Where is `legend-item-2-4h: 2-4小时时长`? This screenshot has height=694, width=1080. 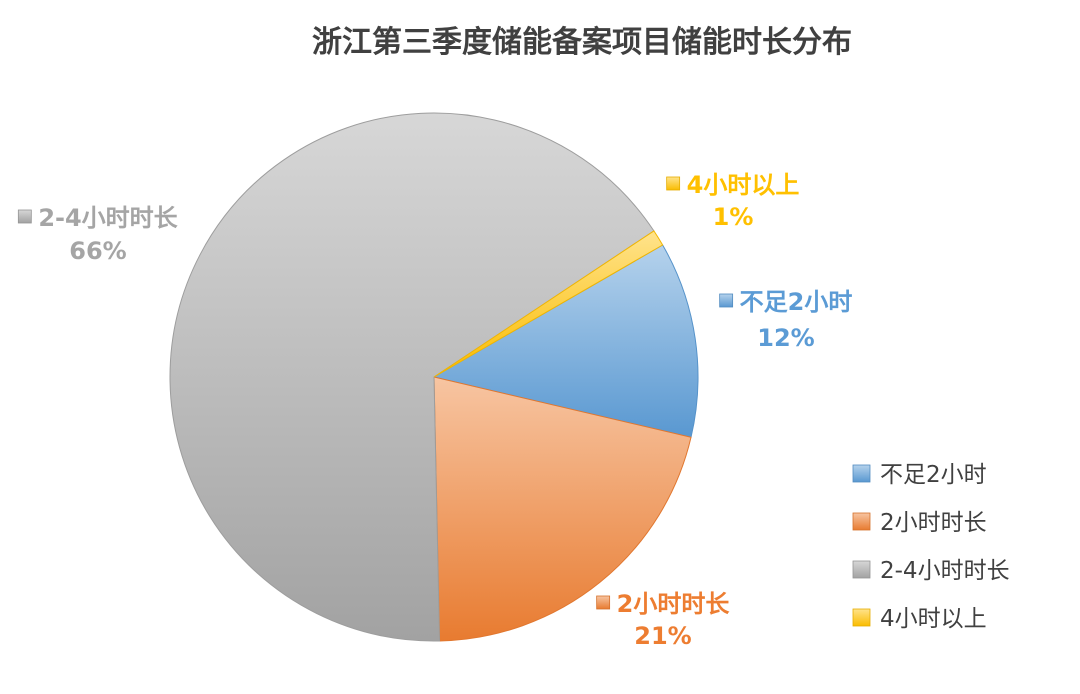
legend-item-2-4h: 2-4小时时长 is located at coordinates (931, 571).